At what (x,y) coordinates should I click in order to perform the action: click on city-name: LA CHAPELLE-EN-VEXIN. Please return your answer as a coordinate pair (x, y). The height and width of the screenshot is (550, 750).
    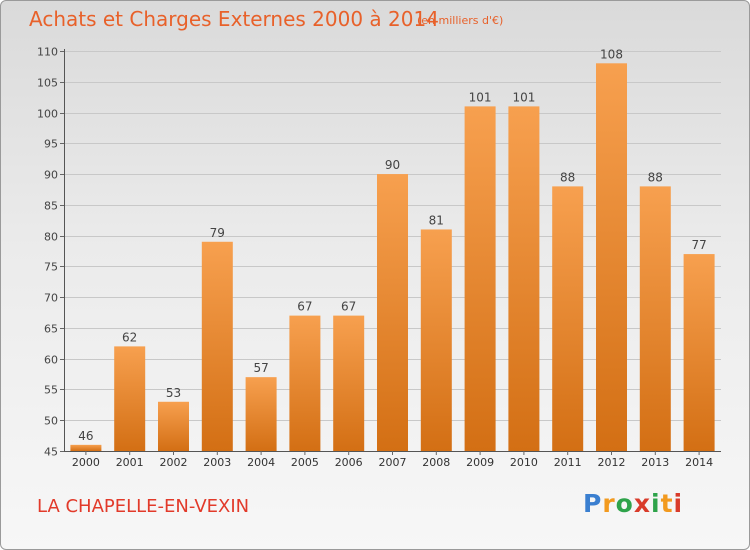
    Looking at the image, I should click on (143, 506).